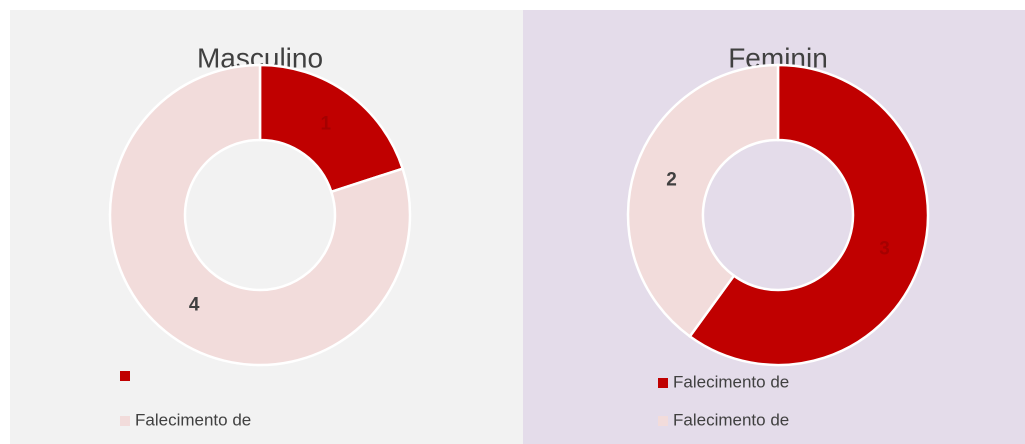  I want to click on data-label: 3, so click(884, 249).